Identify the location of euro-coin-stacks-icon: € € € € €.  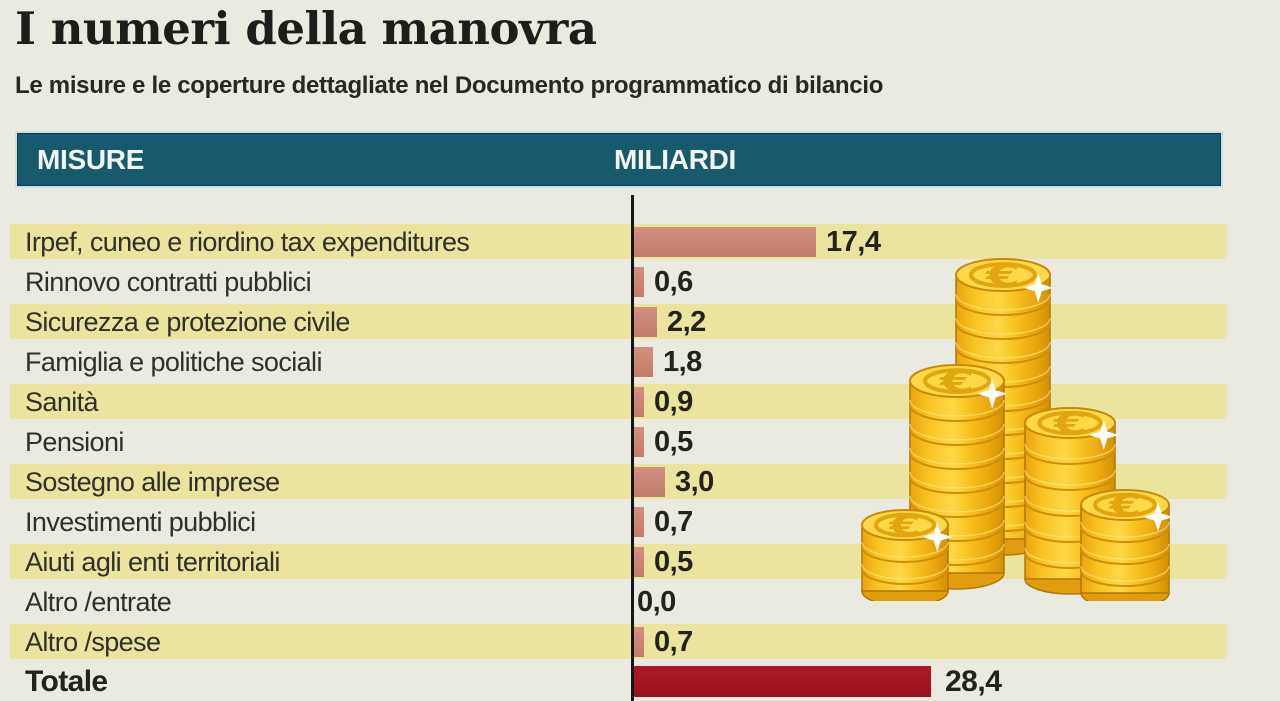
(1017, 429).